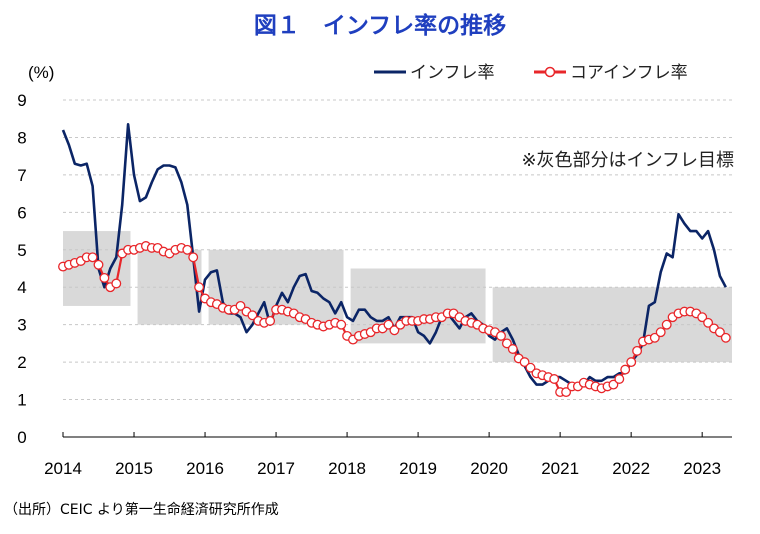 The height and width of the screenshot is (534, 760). Describe the element at coordinates (347, 468) in the screenshot. I see `x-tick-label: 2018` at that location.